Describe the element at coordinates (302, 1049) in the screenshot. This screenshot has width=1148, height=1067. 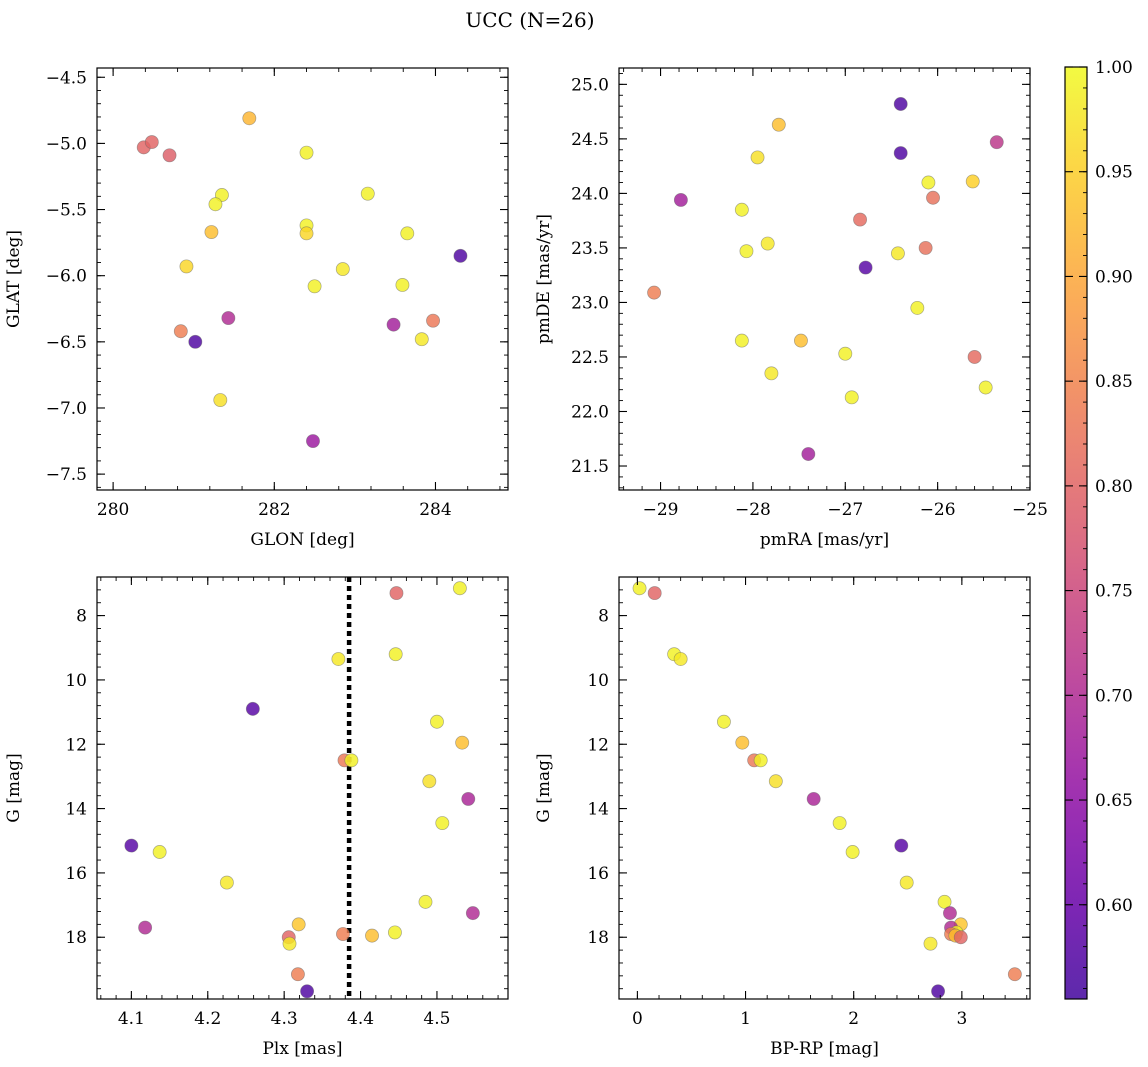
I see `x-axis-label: Plx [mas]` at that location.